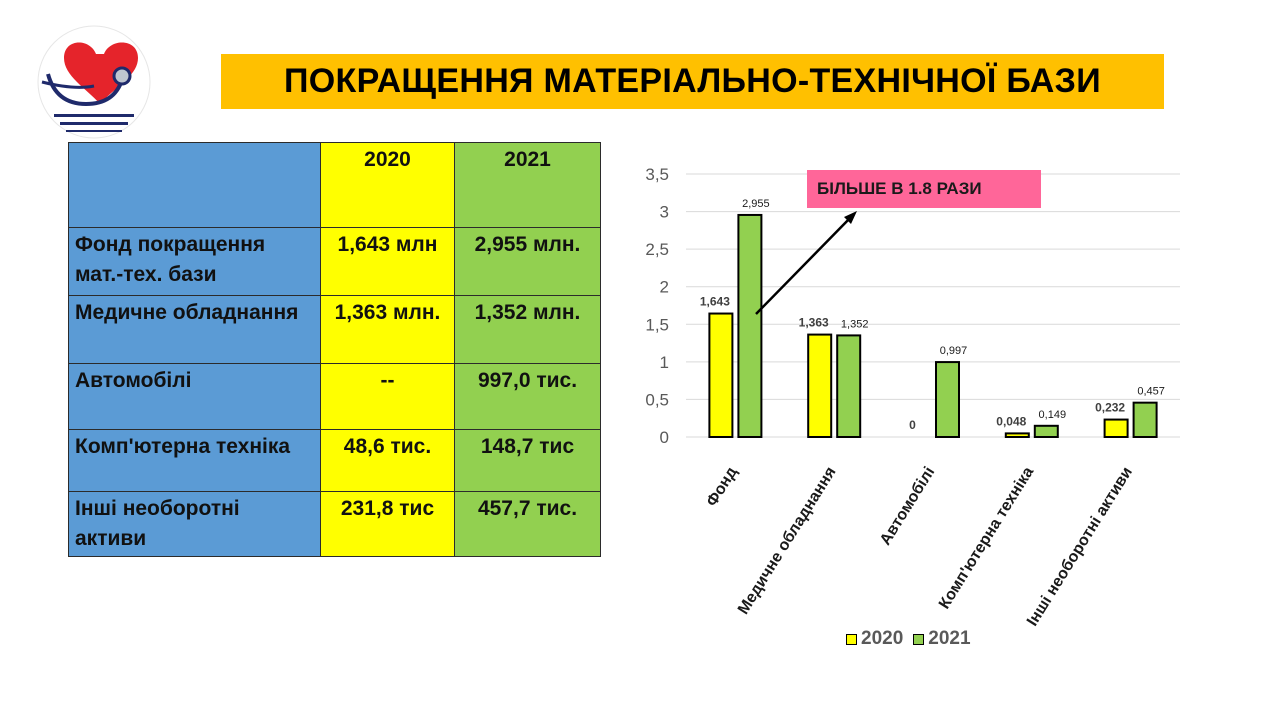  Describe the element at coordinates (94, 82) in the screenshot. I see `clinic-logo` at that location.